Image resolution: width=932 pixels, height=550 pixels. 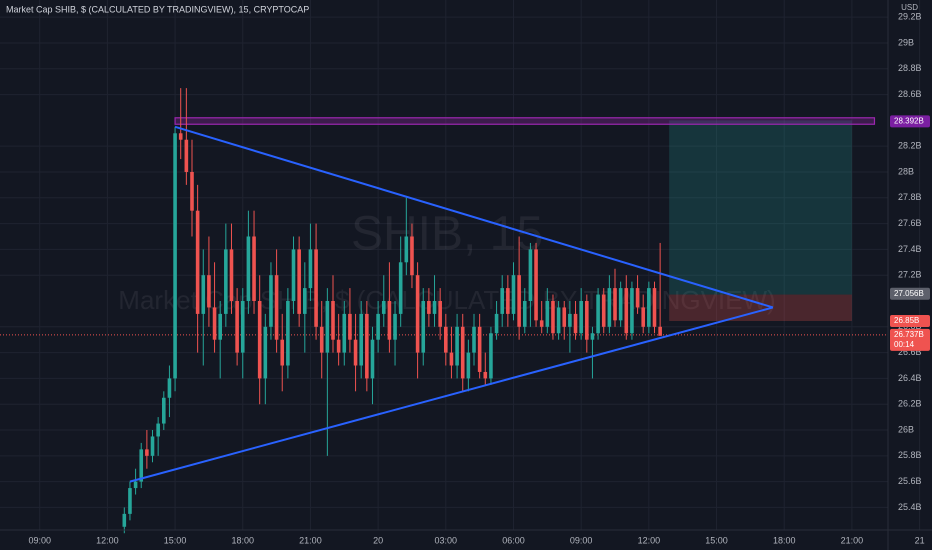 I want to click on x-tick-label: 03:00, so click(x=446, y=540).